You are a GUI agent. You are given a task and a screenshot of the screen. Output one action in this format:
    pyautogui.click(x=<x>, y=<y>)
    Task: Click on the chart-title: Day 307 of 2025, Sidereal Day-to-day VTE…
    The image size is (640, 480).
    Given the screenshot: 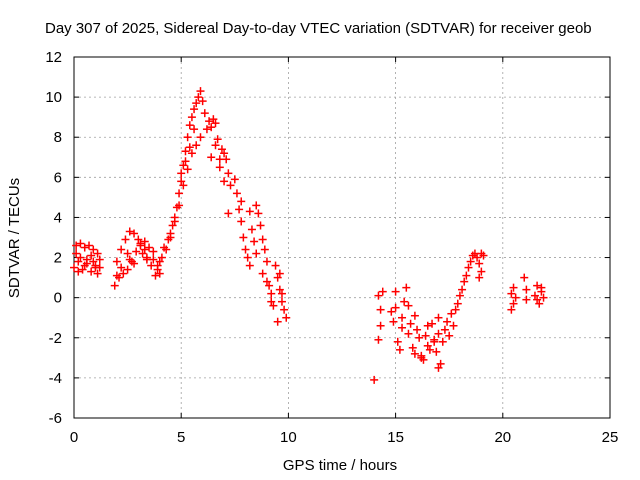 What is the action you would take?
    pyautogui.click(x=318, y=28)
    